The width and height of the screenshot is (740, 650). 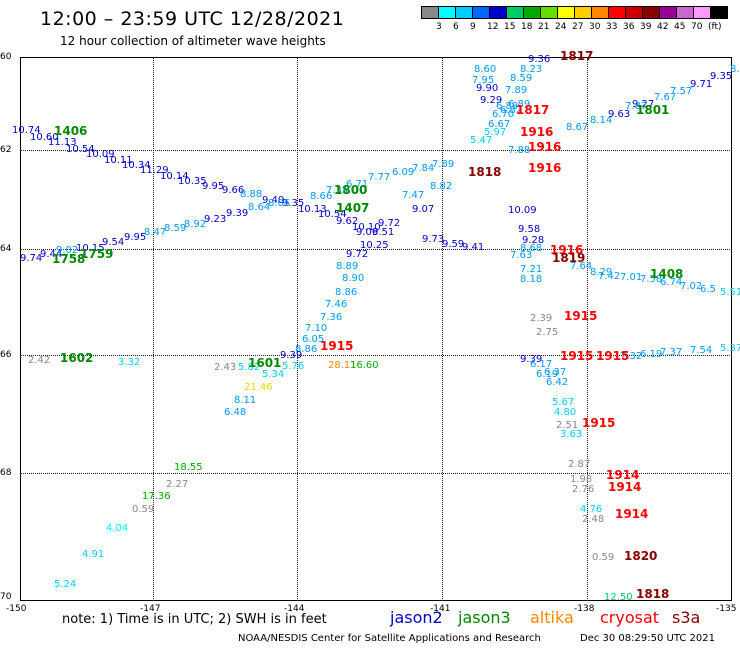 I want to click on wave-height-value: 3.32, so click(x=129, y=362).